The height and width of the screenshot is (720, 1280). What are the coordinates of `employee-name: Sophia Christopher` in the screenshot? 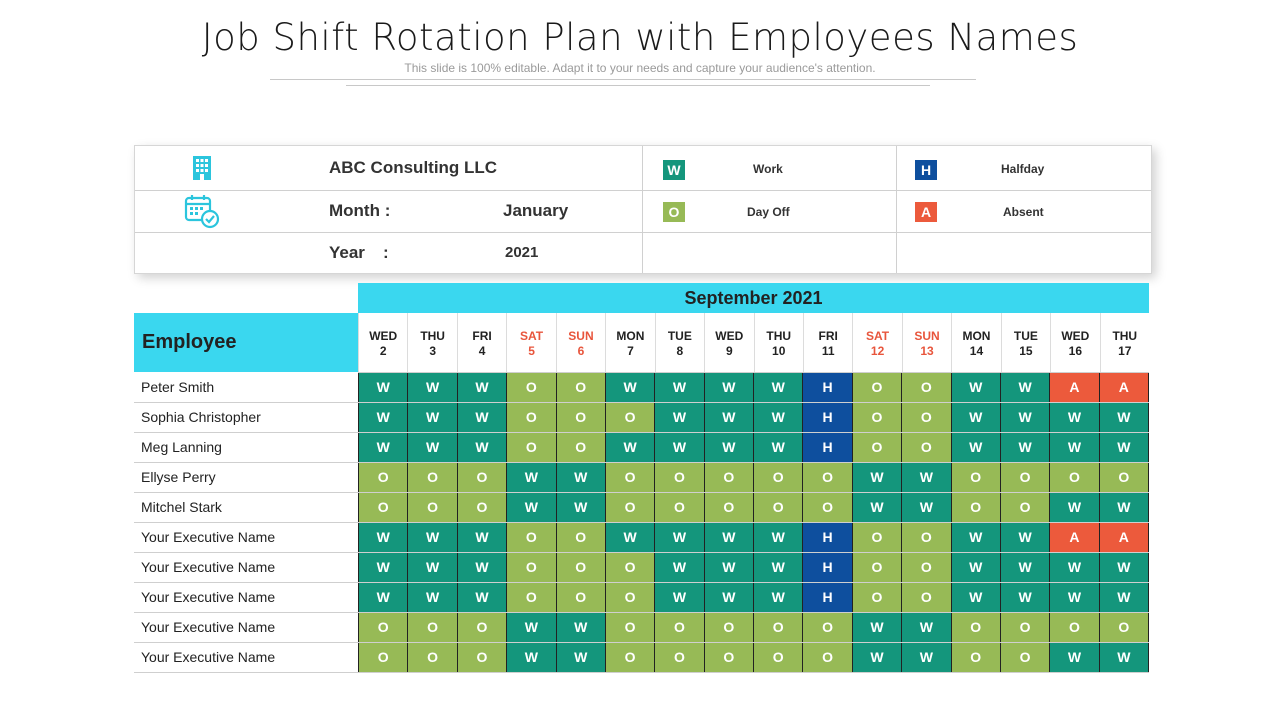 It's located at (201, 417).